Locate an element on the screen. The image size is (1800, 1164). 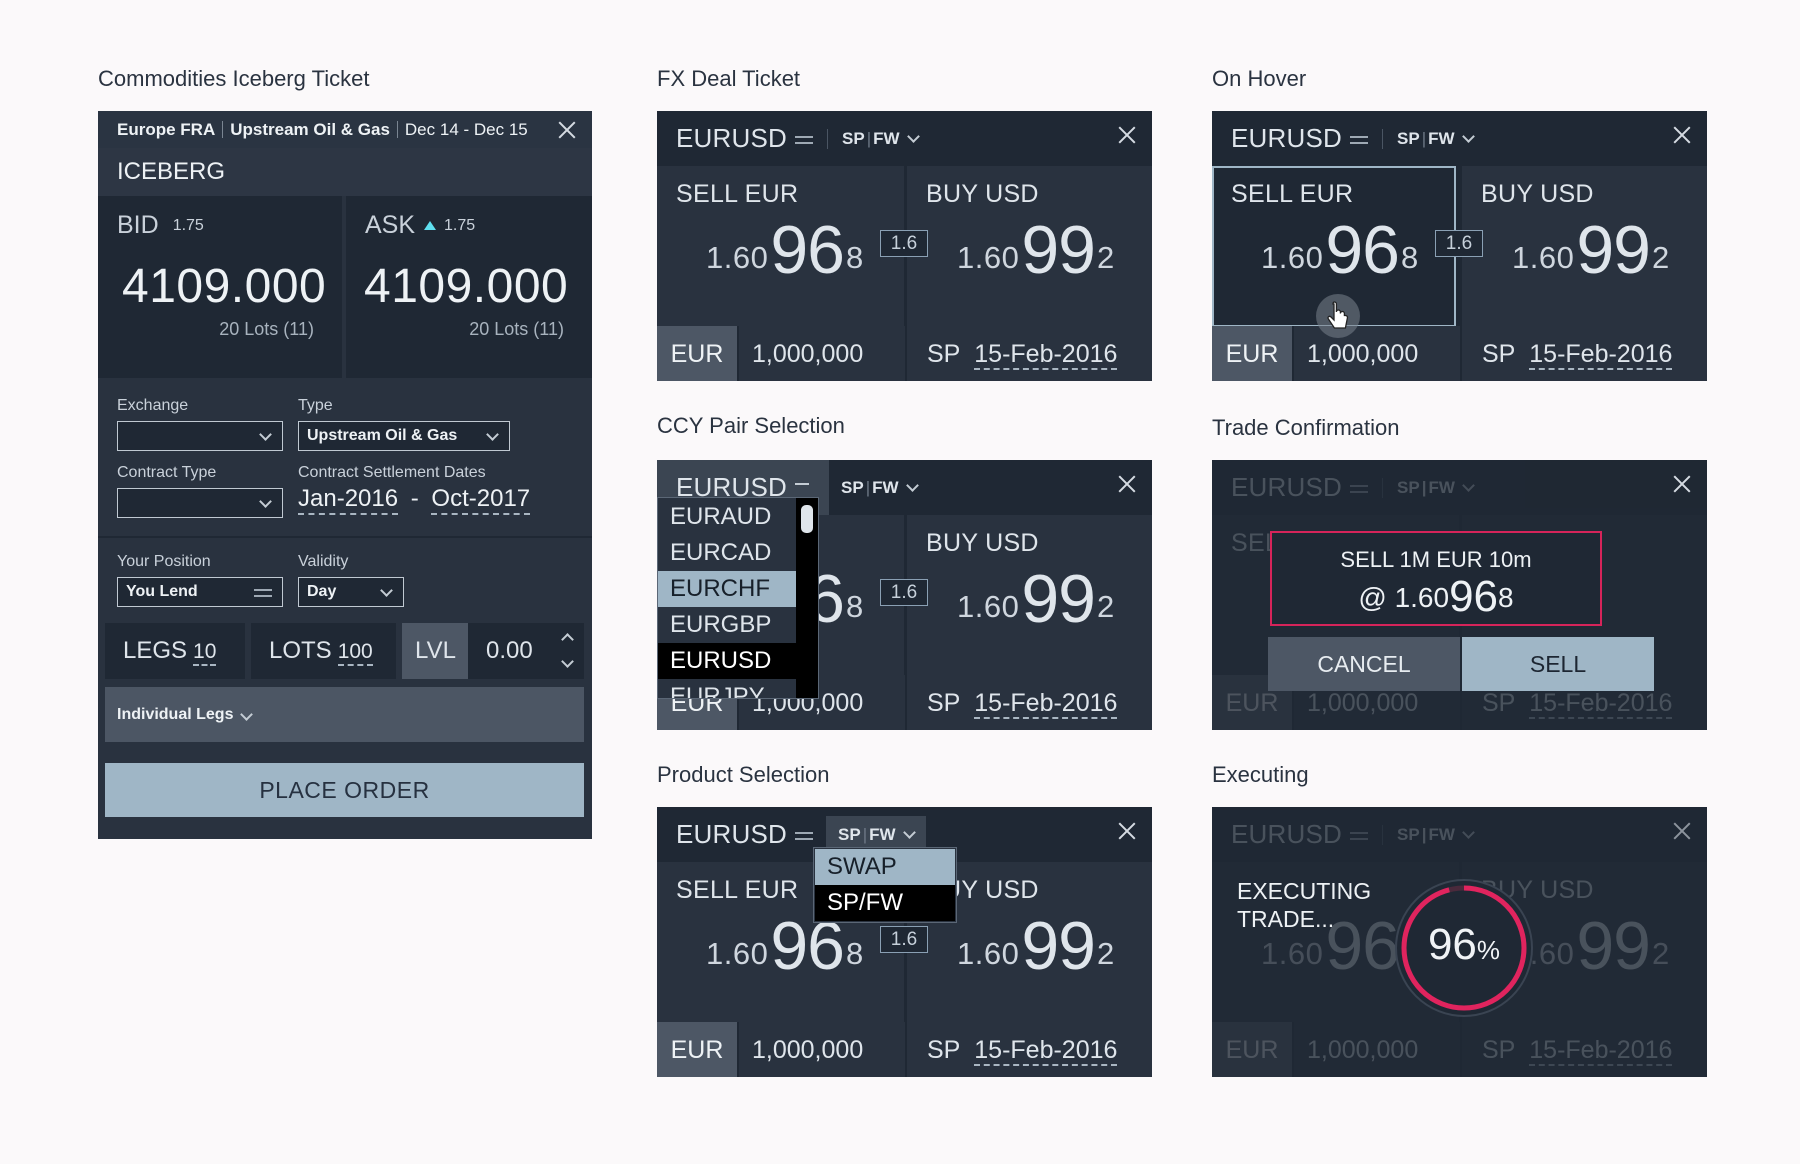
bid-lots: 20 Lots (11) is located at coordinates (266, 329).